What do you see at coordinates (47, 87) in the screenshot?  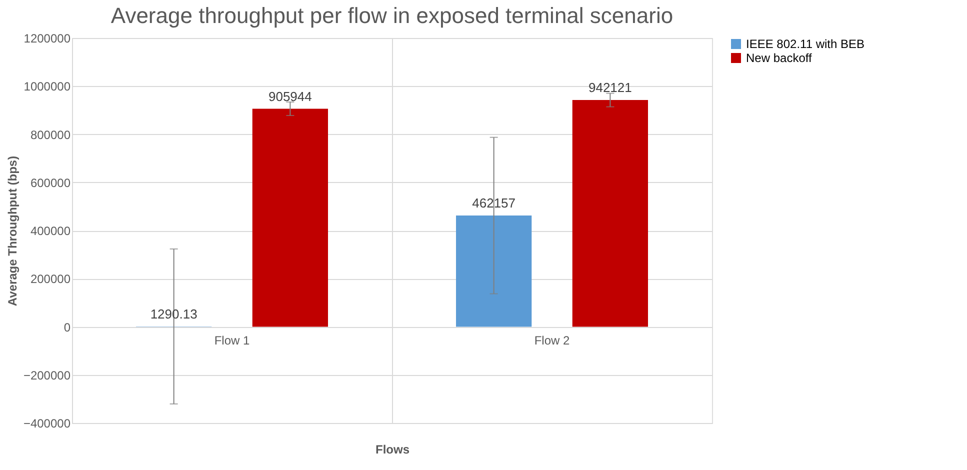 I see `y-tick-label: 1000000` at bounding box center [47, 87].